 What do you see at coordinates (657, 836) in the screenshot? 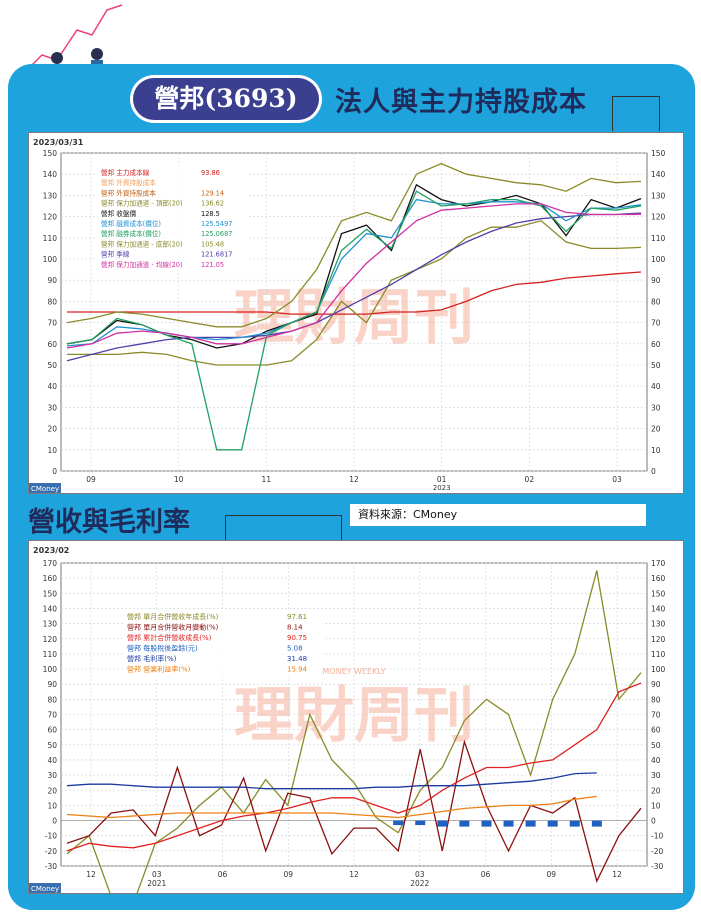
I see `y-tick-label-right: -10` at bounding box center [657, 836].